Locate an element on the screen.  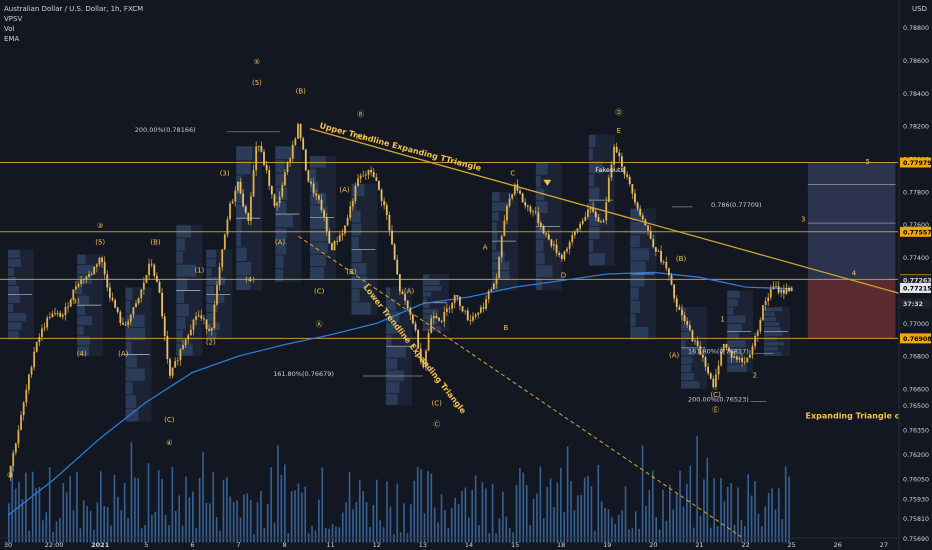
annotation-wave-50: (C) is located at coordinates (715, 395).